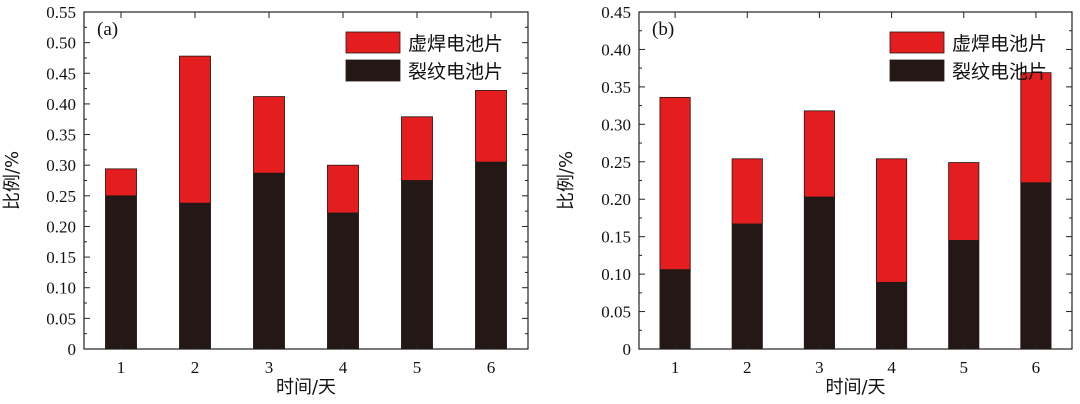  Describe the element at coordinates (107, 29) in the screenshot. I see `panel-label: (a)` at that location.